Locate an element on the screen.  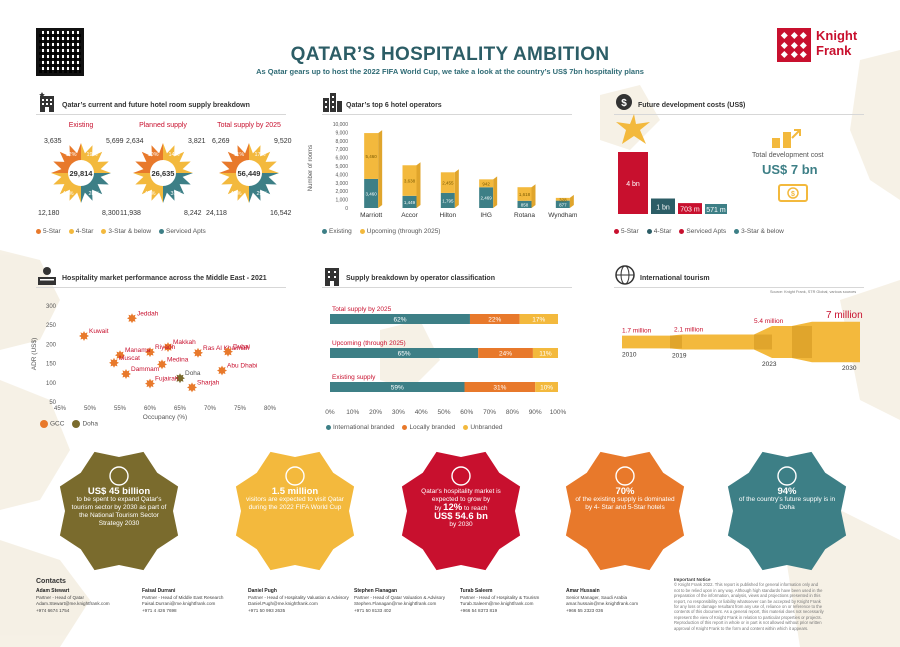
pct-4-star: 14% is located at coordinates (173, 155).